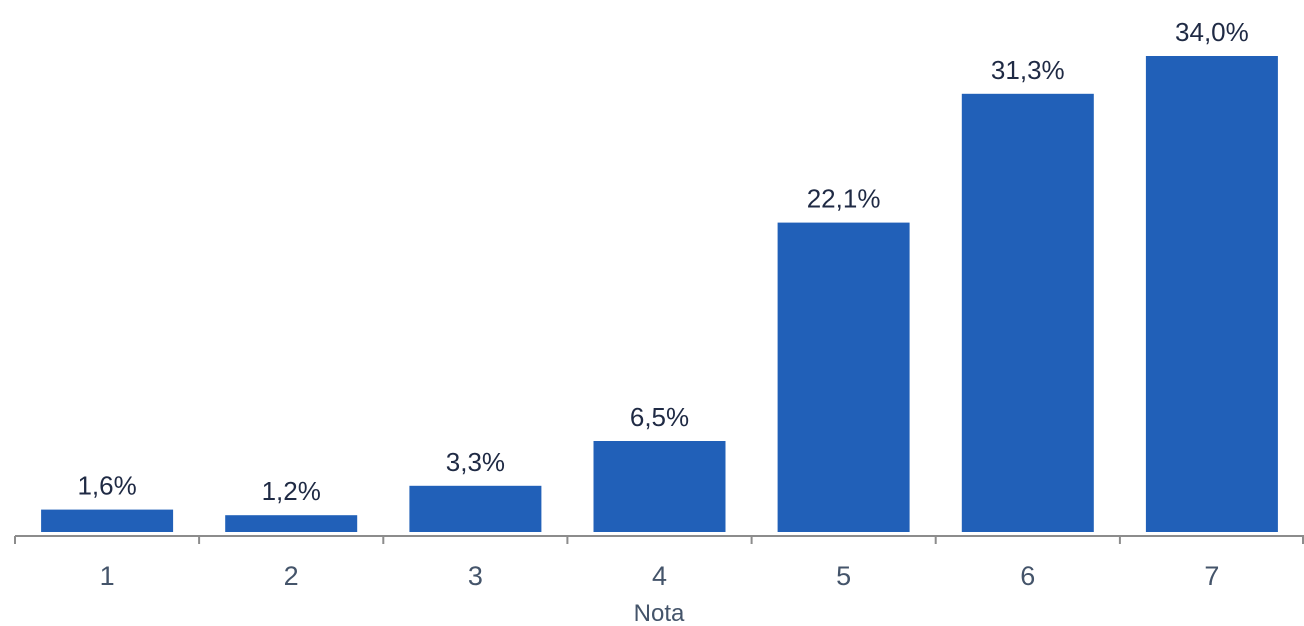 This screenshot has height=626, width=1304. Describe the element at coordinates (475, 462) in the screenshot. I see `data-label-3: 3,3%` at that location.